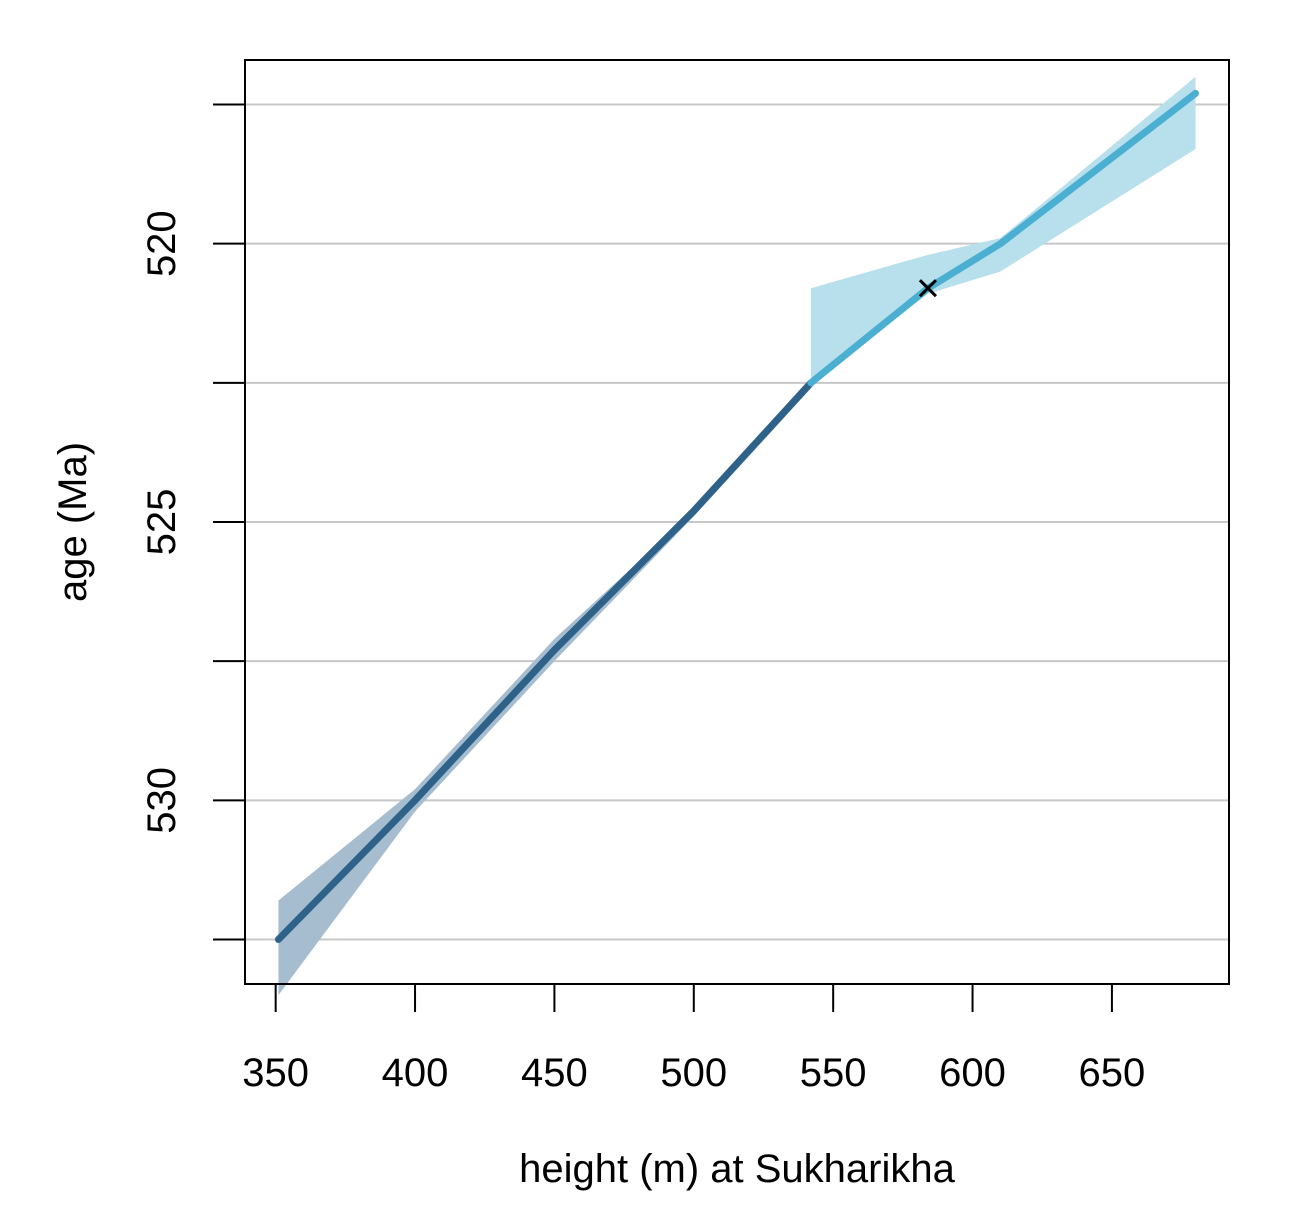  I want to click on y-axis: 520 525 530, so click(193, 522).